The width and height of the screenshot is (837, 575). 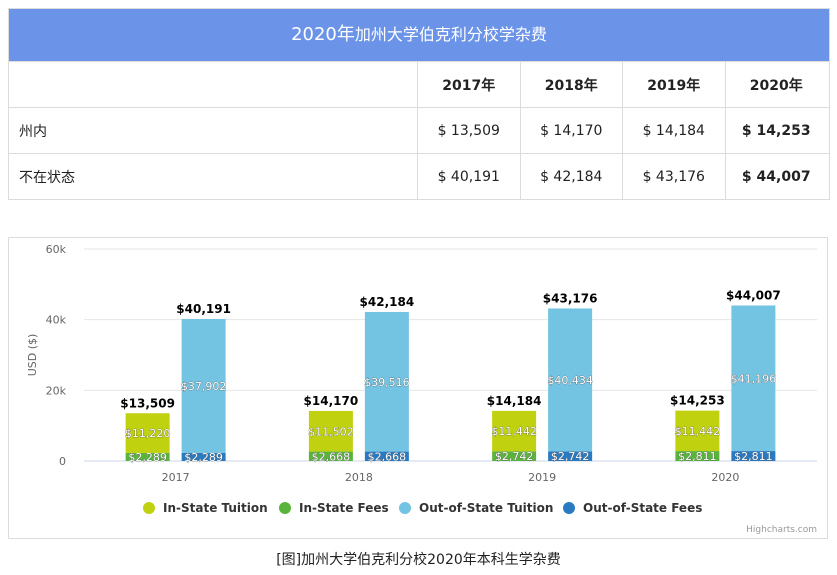 What do you see at coordinates (781, 530) in the screenshot?
I see `chart-credit: Highcharts.com` at bounding box center [781, 530].